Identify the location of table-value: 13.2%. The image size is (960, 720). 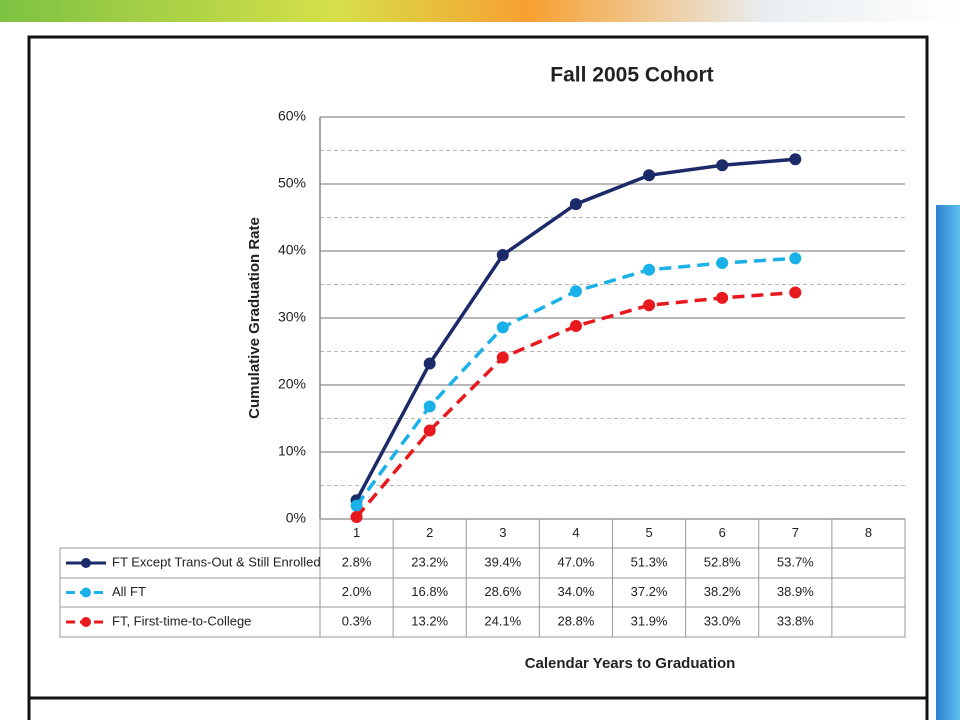
(429, 620).